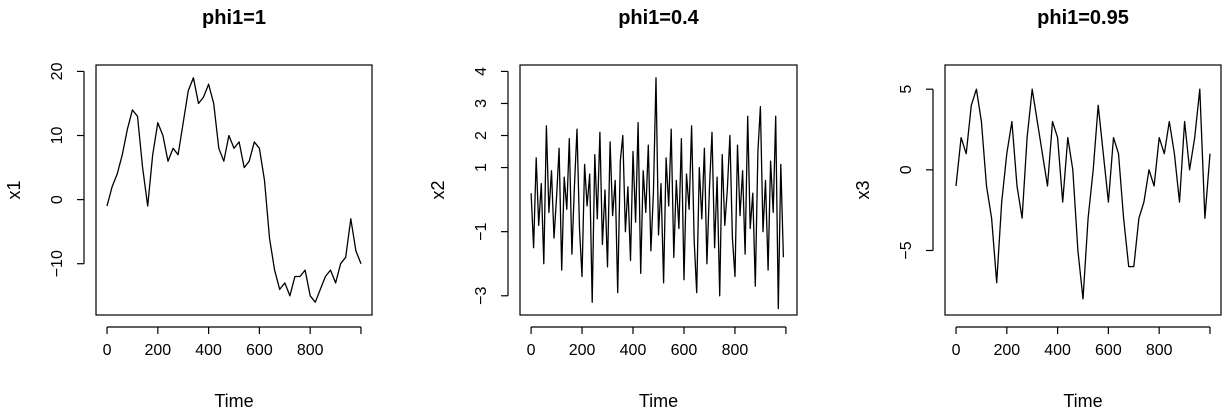 The width and height of the screenshot is (1227, 410). Describe the element at coordinates (863, 189) in the screenshot. I see `y-axis-label: x3` at that location.